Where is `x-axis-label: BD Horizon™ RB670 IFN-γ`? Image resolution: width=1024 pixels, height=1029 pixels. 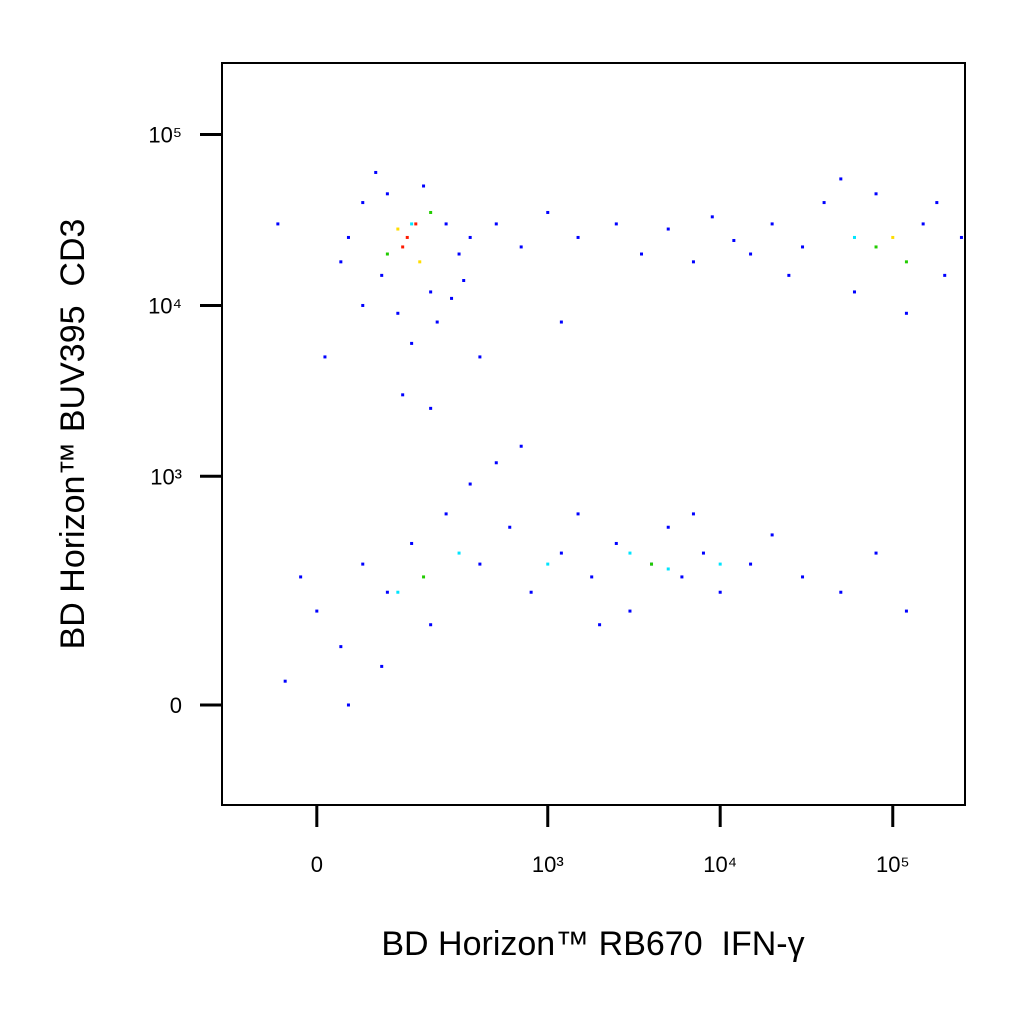
x-axis-label: BD Horizon™ RB670 IFN-γ is located at coordinates (592, 944).